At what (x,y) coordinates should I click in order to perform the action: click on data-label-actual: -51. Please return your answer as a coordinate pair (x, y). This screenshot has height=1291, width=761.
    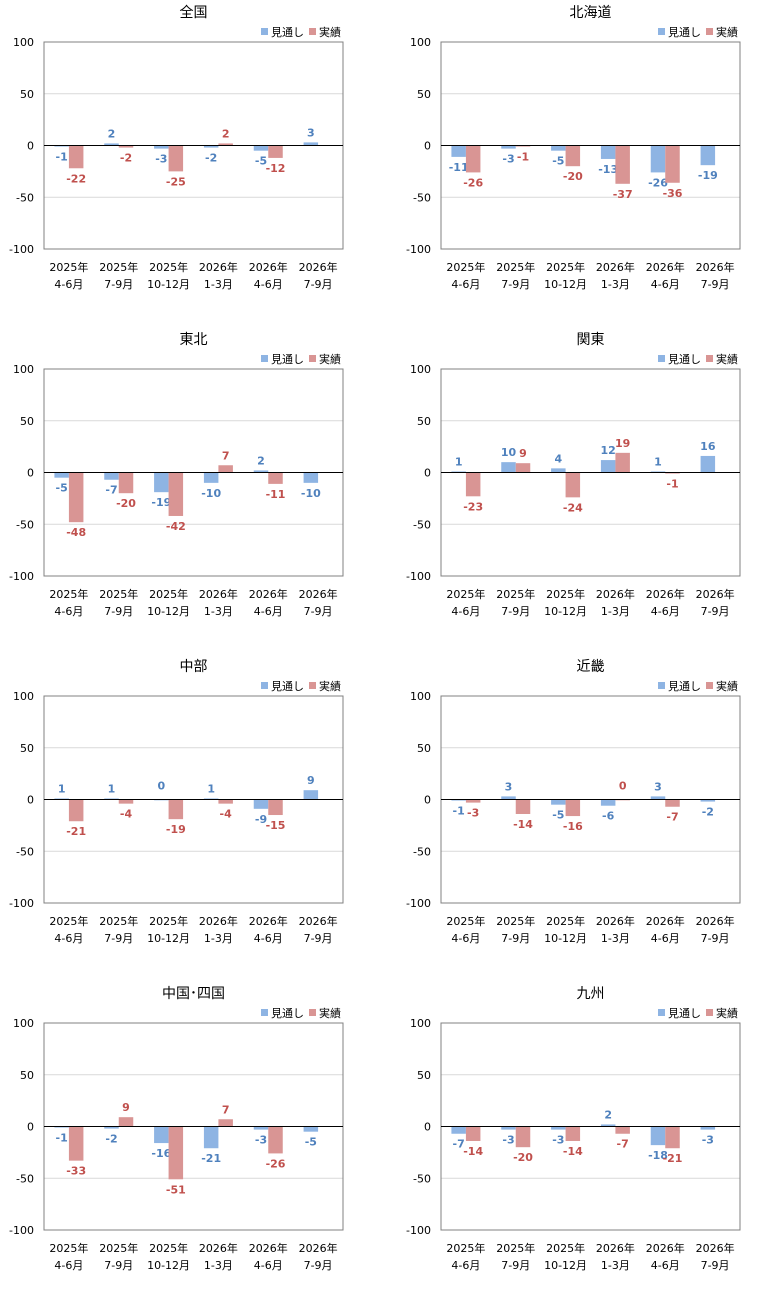
    Looking at the image, I should click on (176, 1189).